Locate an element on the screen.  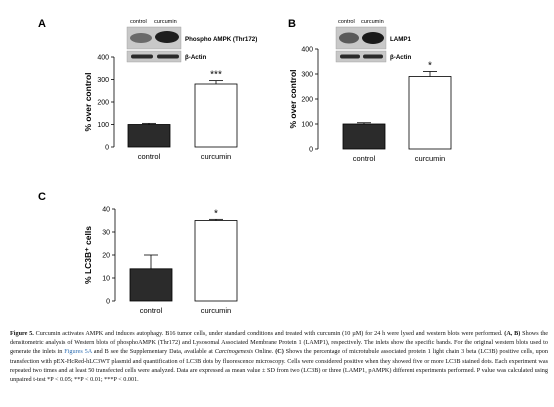
caption-panel-ref: (C) is located at coordinates (279, 352).